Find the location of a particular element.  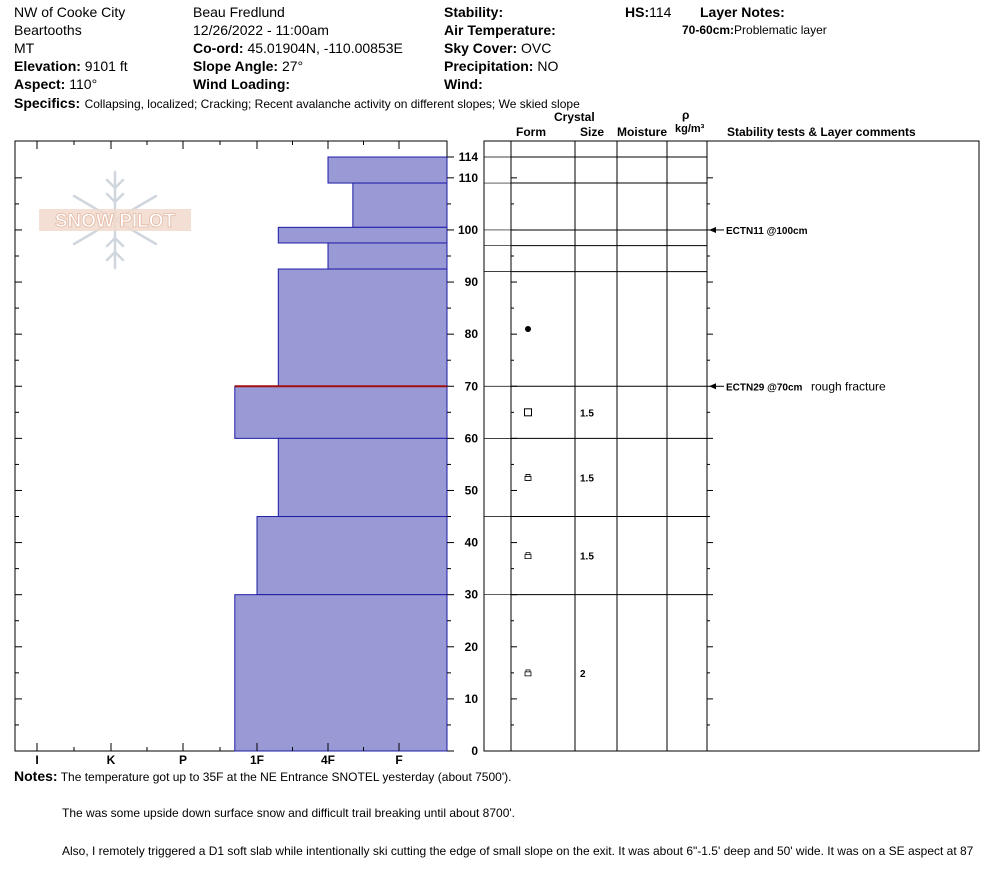

aspect-value: 110° is located at coordinates (83, 84).